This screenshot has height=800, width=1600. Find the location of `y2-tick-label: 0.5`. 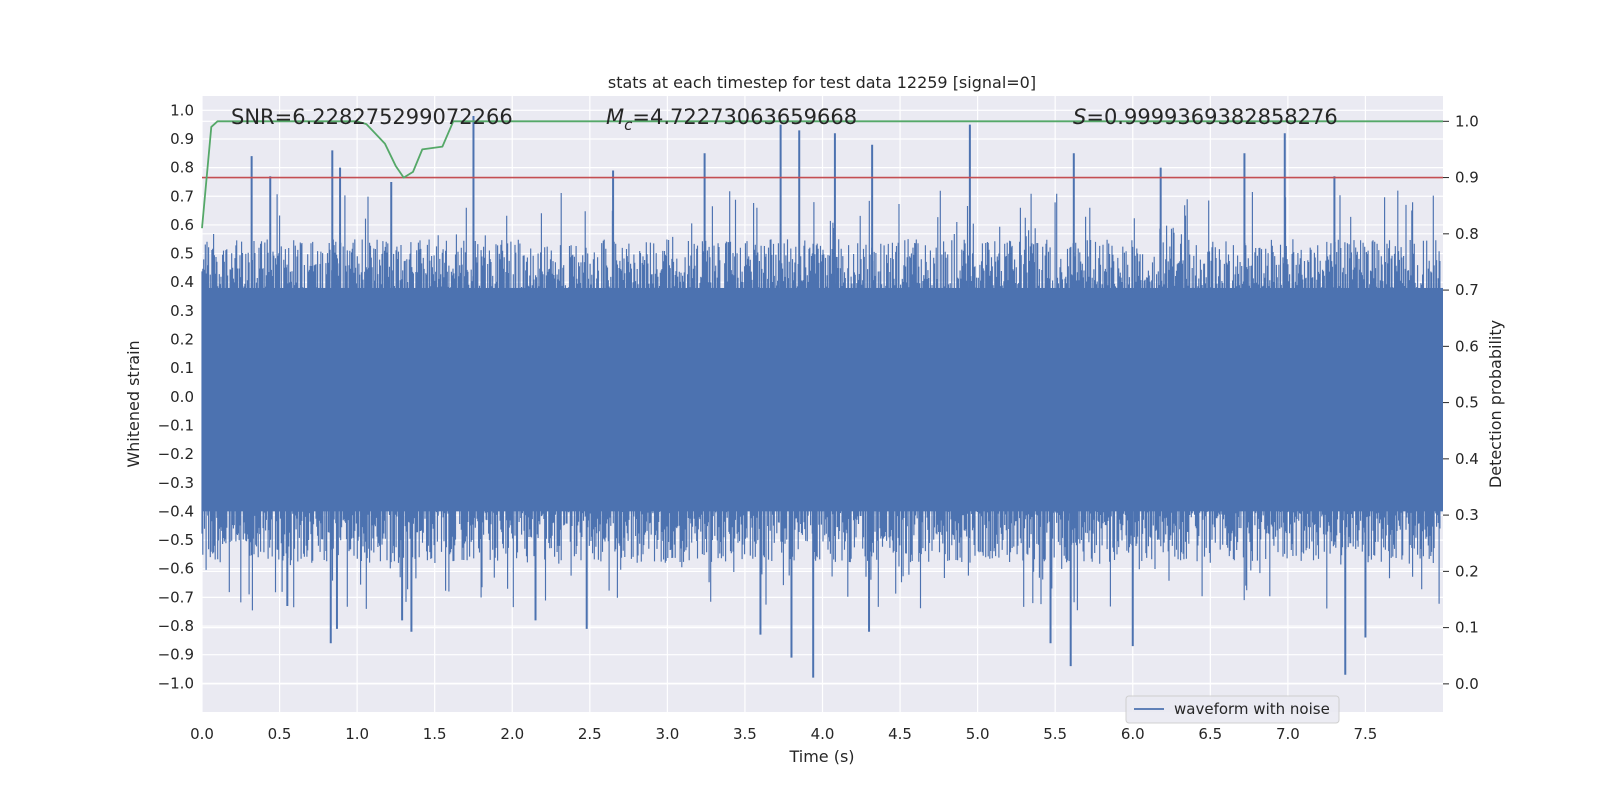

y2-tick-label: 0.5 is located at coordinates (1467, 403).